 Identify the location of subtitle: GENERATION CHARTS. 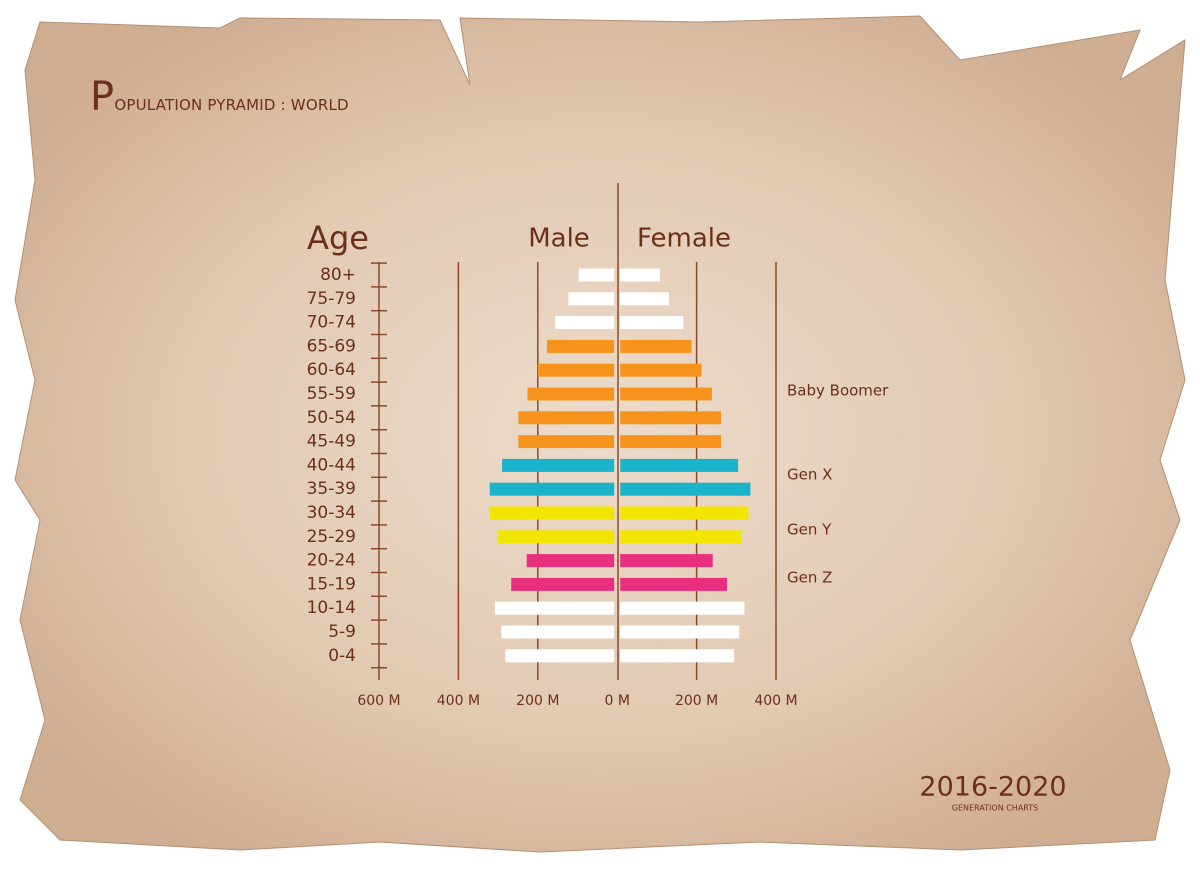
(995, 808).